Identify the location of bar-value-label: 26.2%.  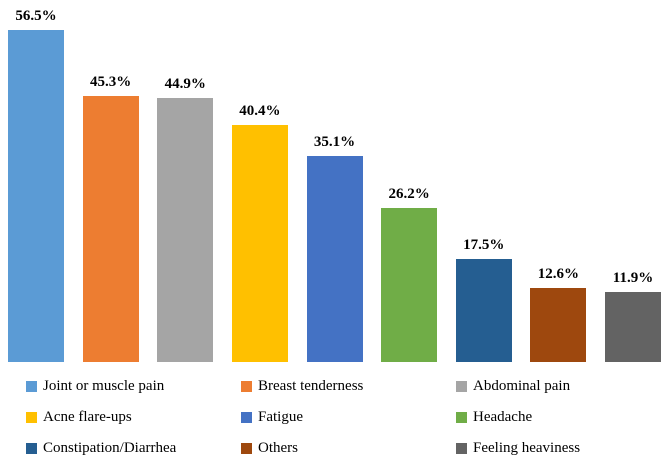
(409, 194).